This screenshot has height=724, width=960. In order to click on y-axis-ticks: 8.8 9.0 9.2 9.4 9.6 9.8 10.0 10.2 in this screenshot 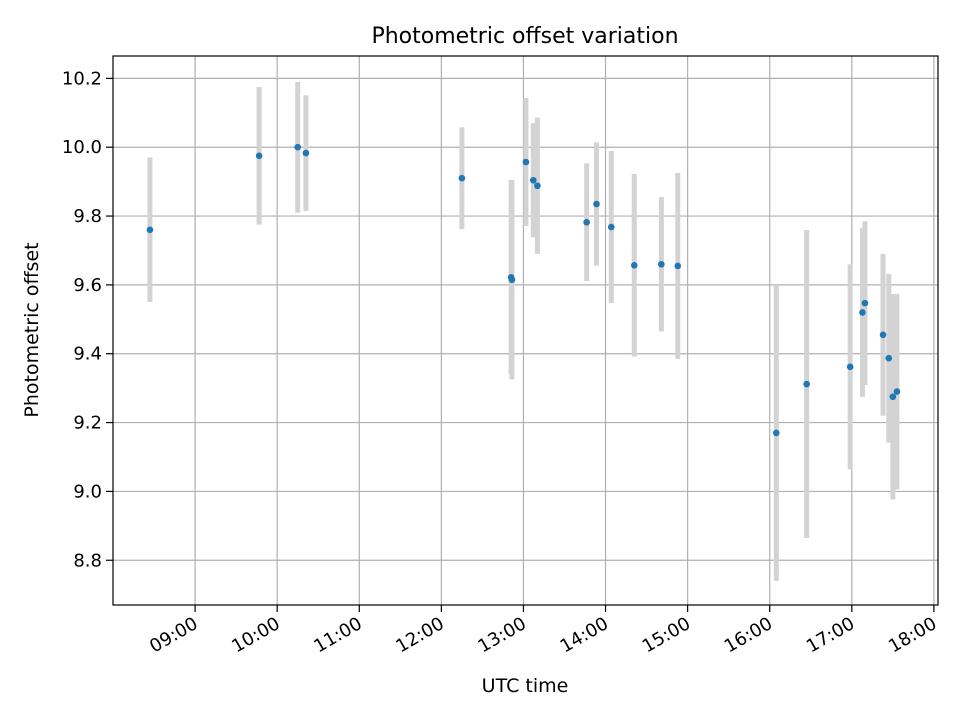, I will do `click(87, 319)`.